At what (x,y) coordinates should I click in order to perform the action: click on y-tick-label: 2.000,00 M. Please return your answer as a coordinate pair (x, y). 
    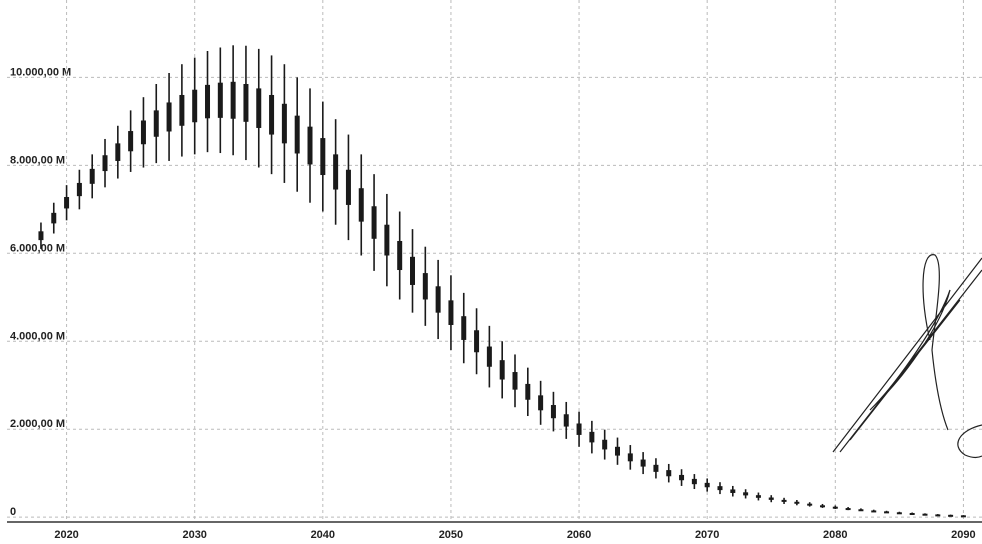
    Looking at the image, I should click on (37, 424).